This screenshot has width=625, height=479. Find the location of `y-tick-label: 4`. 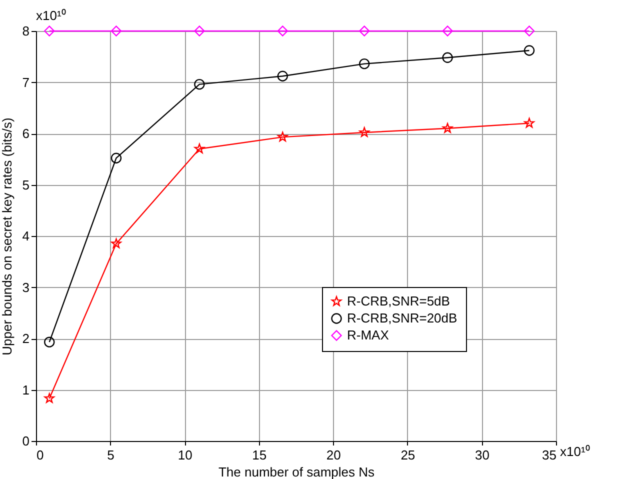

y-tick-label: 4 is located at coordinates (26, 236).